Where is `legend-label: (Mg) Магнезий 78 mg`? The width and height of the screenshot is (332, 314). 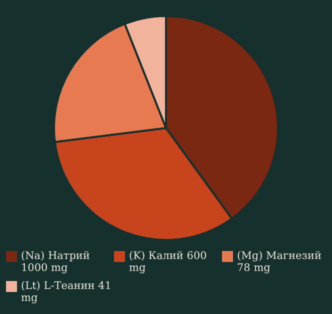 legend-label: (Mg) Магнезий 78 mg is located at coordinates (279, 262).